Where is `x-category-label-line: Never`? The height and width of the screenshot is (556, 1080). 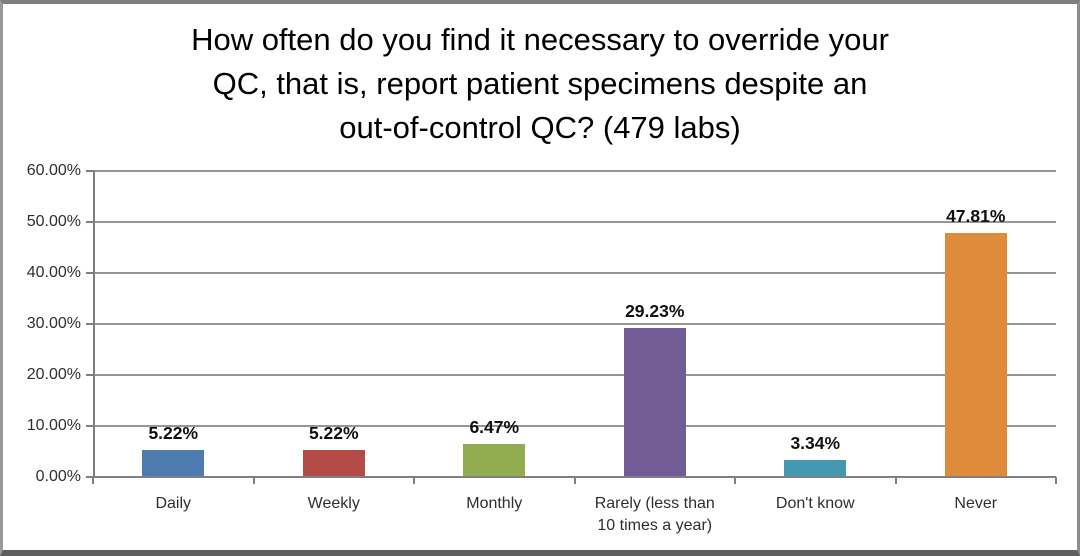 x-category-label-line: Never is located at coordinates (976, 503).